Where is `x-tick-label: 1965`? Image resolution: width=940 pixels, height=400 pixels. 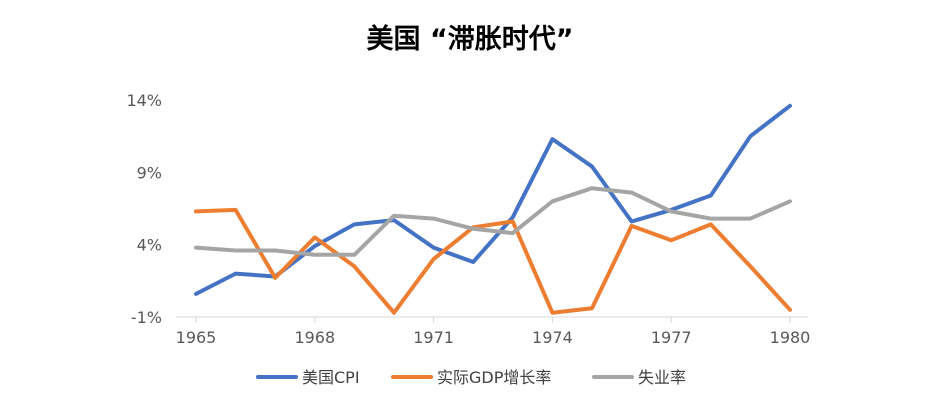
x-tick-label: 1965 is located at coordinates (196, 337).